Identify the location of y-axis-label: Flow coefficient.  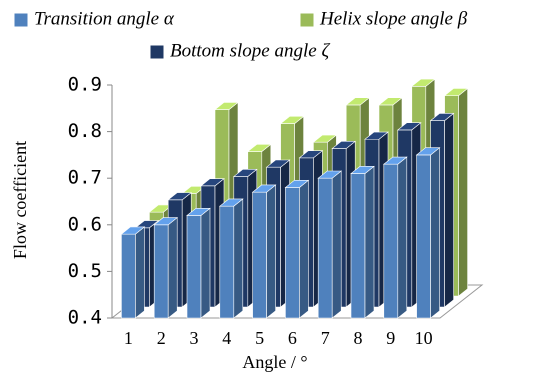
(20, 200).